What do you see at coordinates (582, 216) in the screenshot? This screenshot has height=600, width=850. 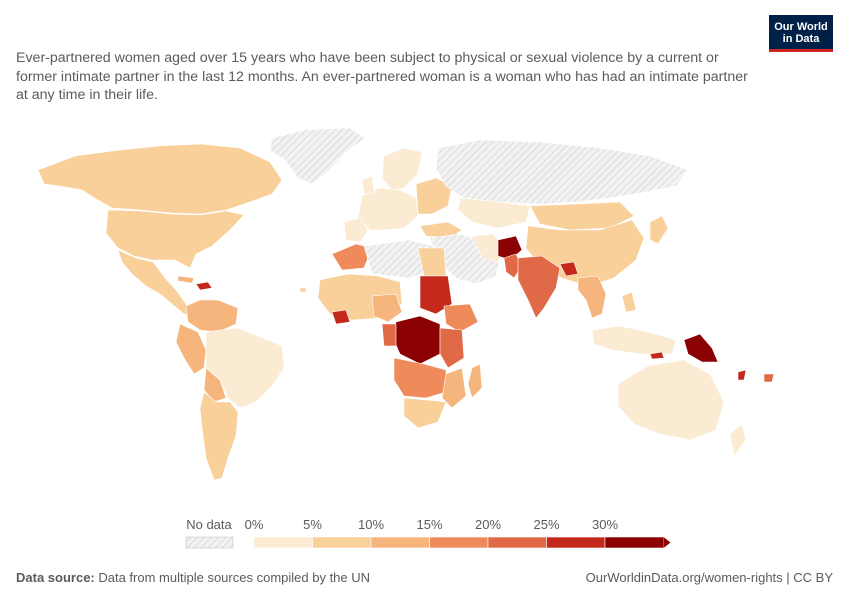 I see `mongolia-china-north` at bounding box center [582, 216].